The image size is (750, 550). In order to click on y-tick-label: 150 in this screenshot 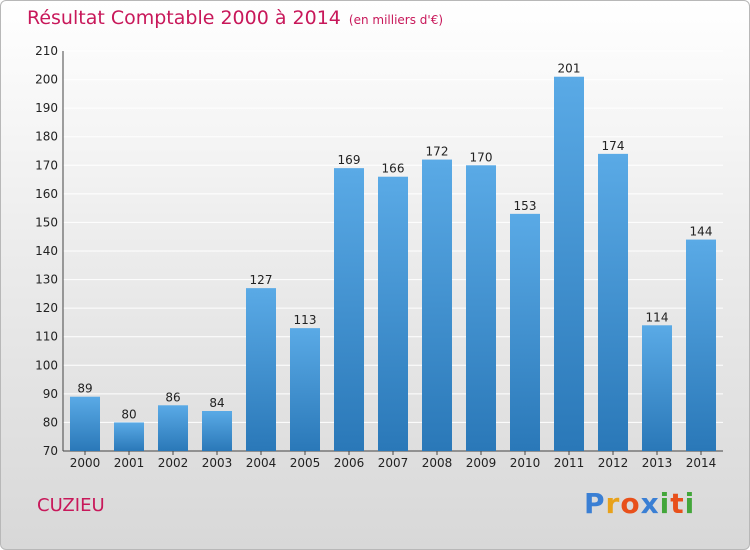, I will do `click(46, 222)`.